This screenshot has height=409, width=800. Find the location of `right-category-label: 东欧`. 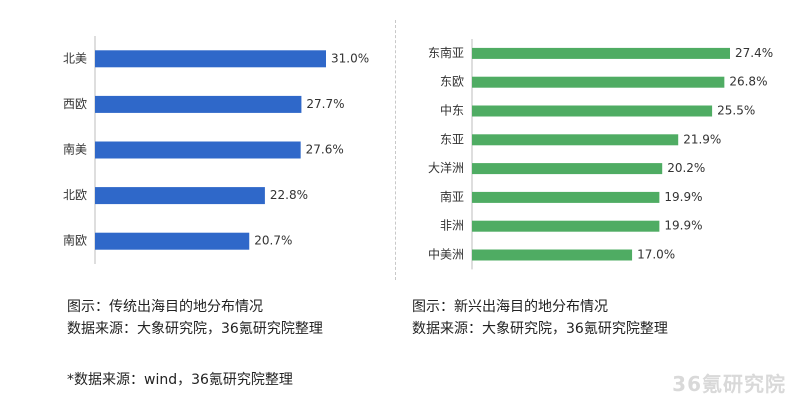

right-category-label: 东欧 is located at coordinates (452, 82).